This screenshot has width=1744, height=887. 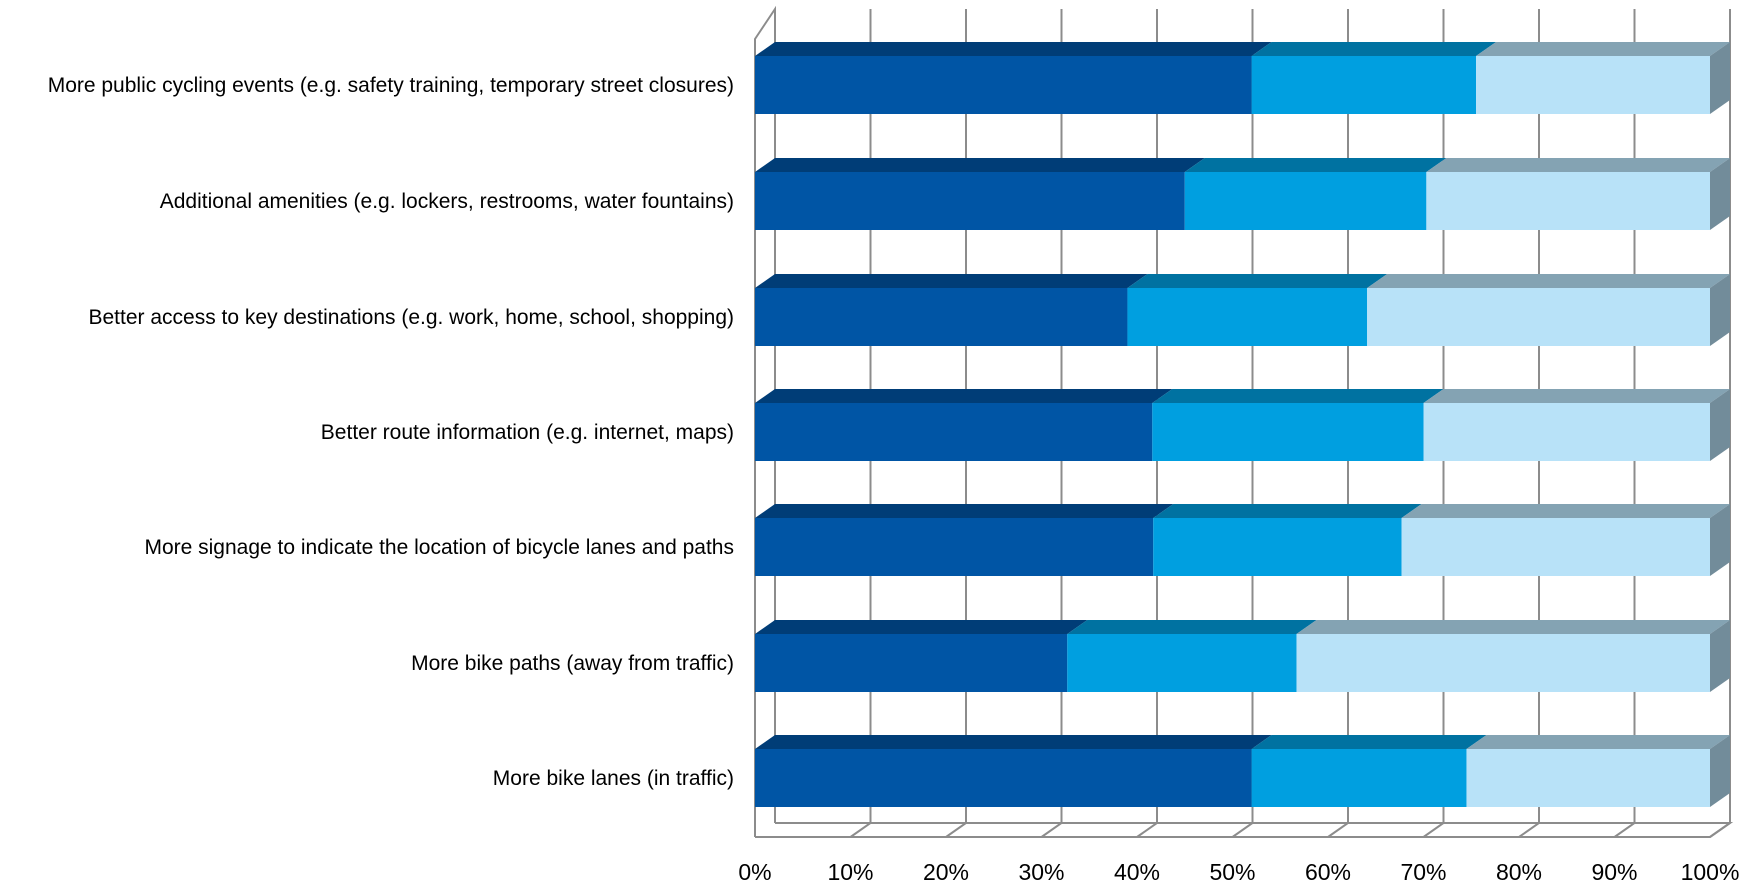 What do you see at coordinates (572, 663) in the screenshot?
I see `category-label: More bike paths (away from traffic)` at bounding box center [572, 663].